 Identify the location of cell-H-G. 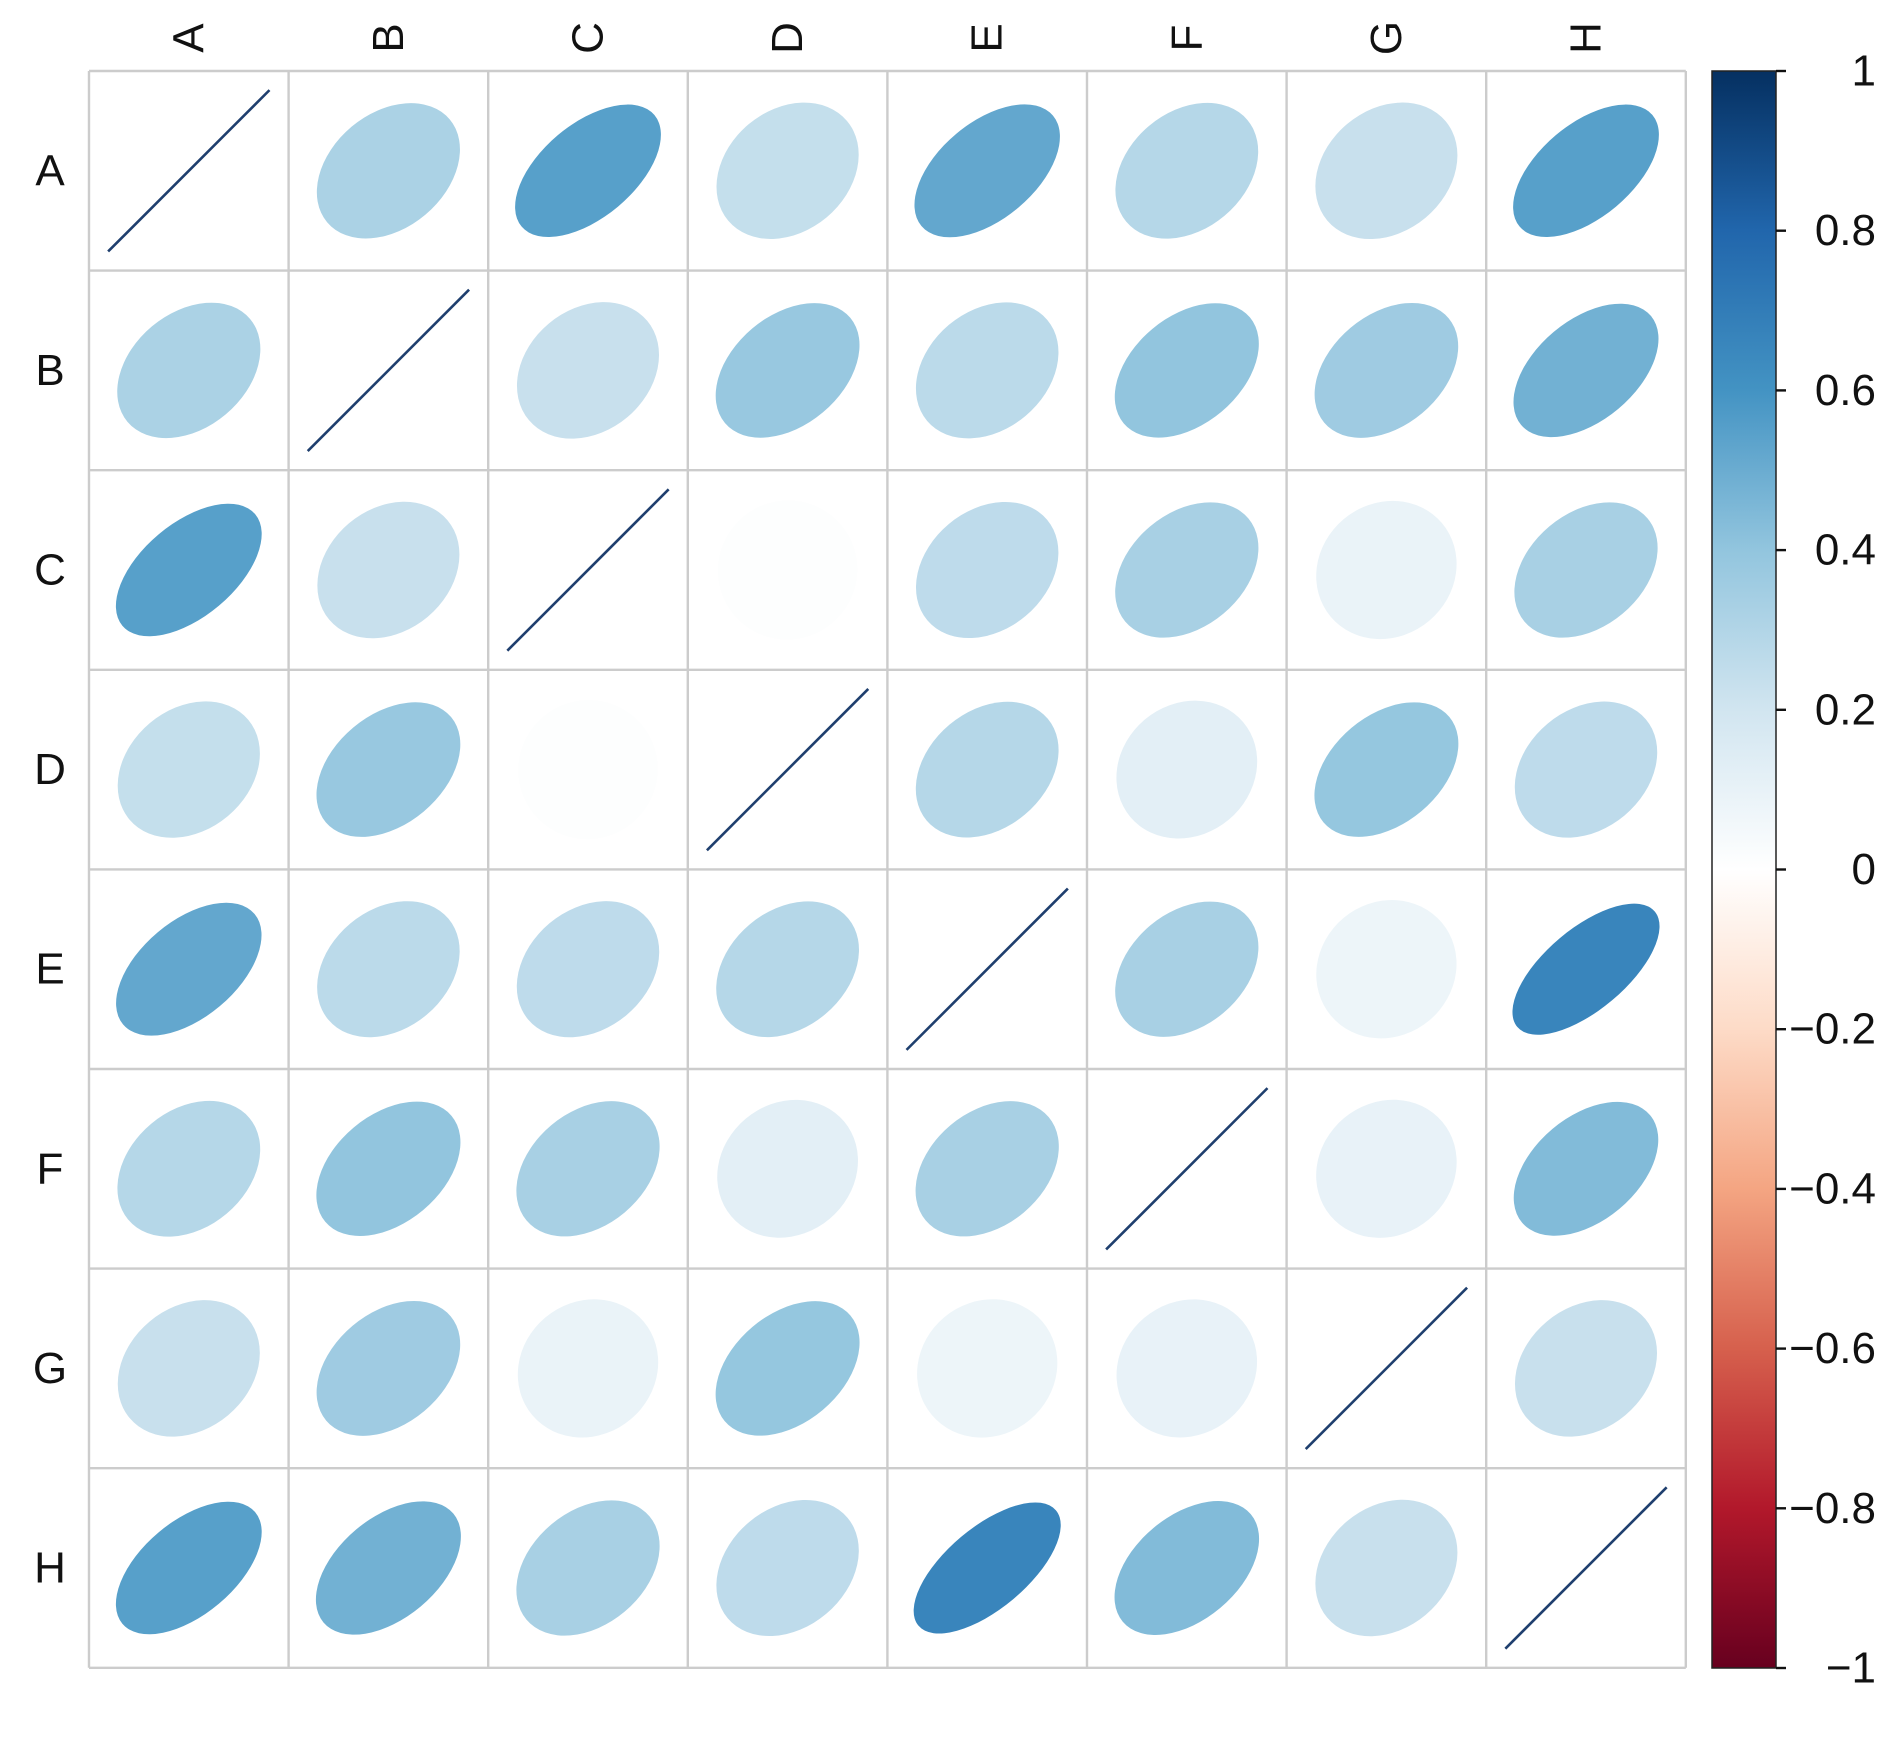
(1386, 1568).